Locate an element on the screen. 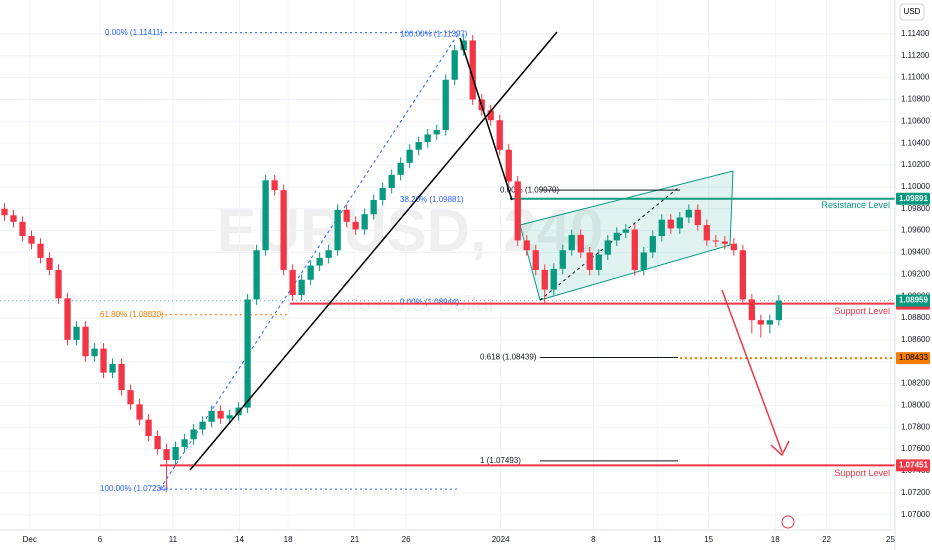 The image size is (932, 550). x-tick-label: 18 is located at coordinates (288, 539).